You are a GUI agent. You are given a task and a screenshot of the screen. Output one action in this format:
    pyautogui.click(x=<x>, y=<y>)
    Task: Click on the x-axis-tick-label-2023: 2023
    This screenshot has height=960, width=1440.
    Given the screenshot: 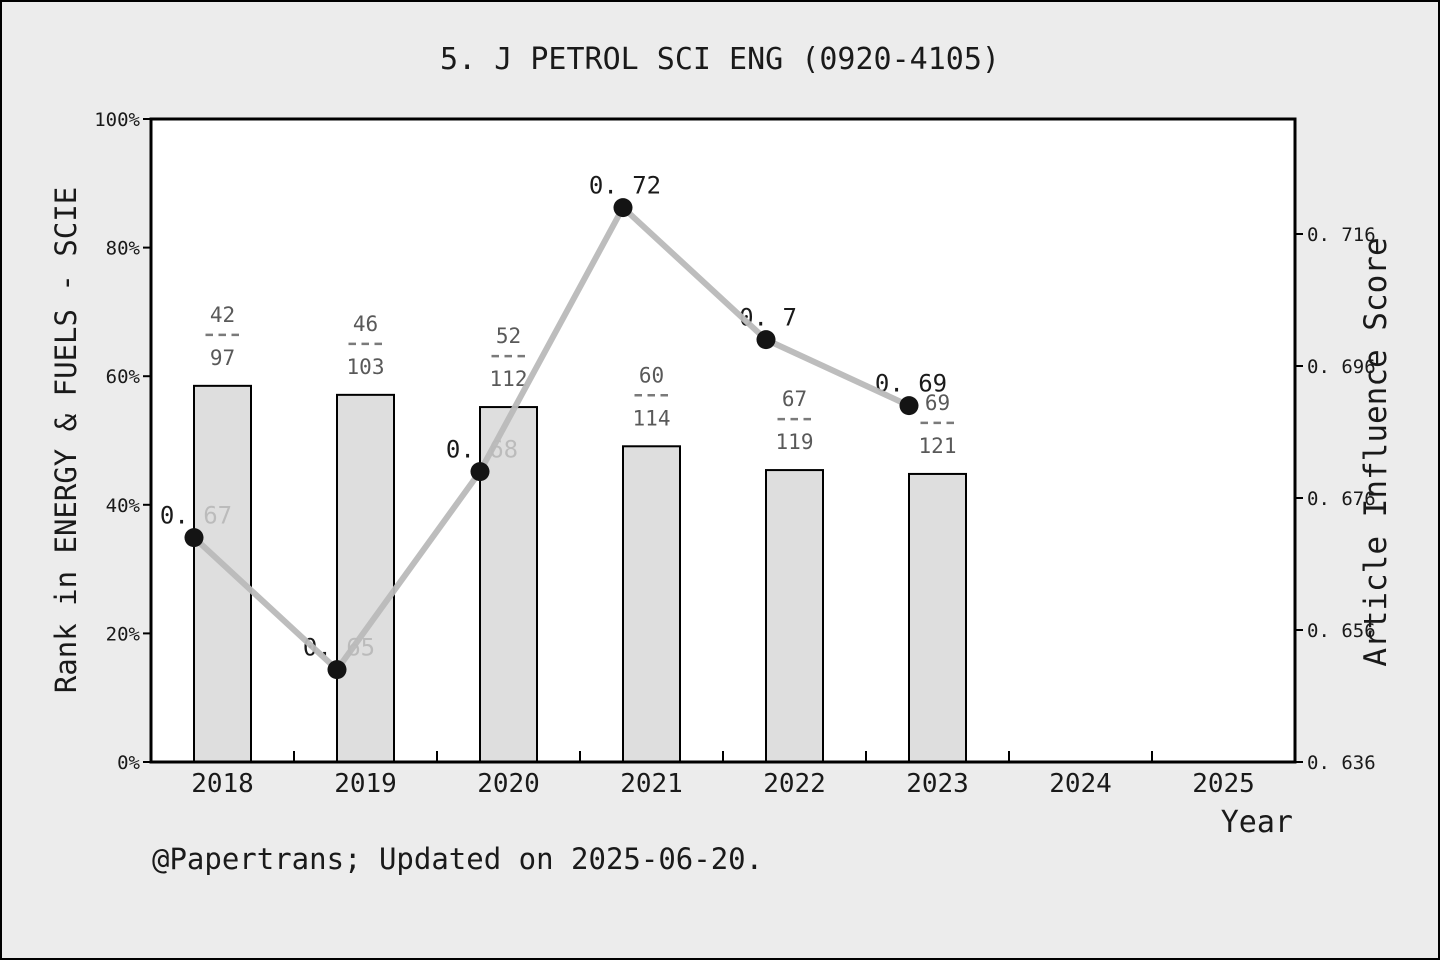 What is the action you would take?
    pyautogui.click(x=937, y=784)
    